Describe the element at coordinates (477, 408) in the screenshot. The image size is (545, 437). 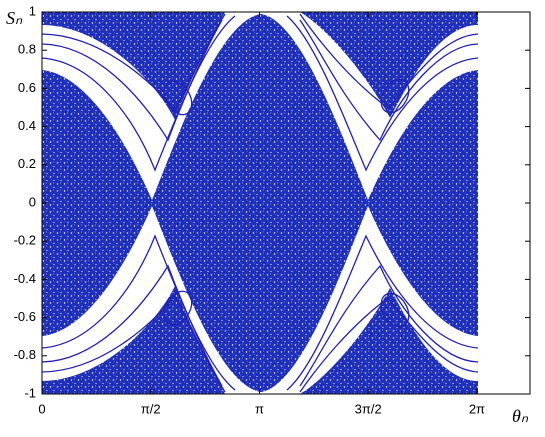
I see `x-tick-label: 2π` at that location.